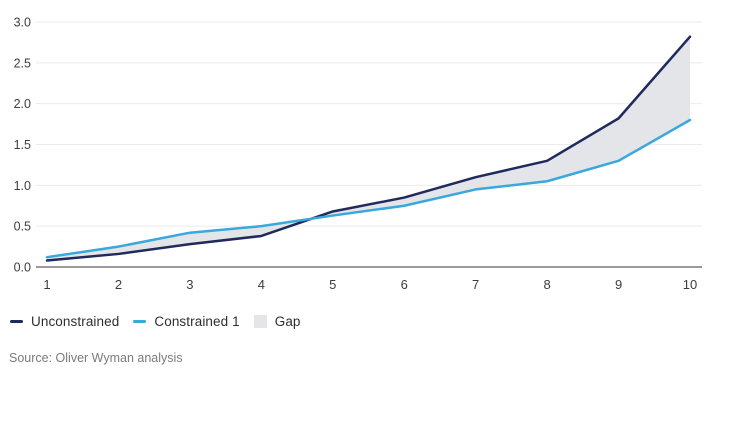 The width and height of the screenshot is (740, 425). What do you see at coordinates (22, 268) in the screenshot?
I see `y-axis-tick-label: 0.0` at bounding box center [22, 268].